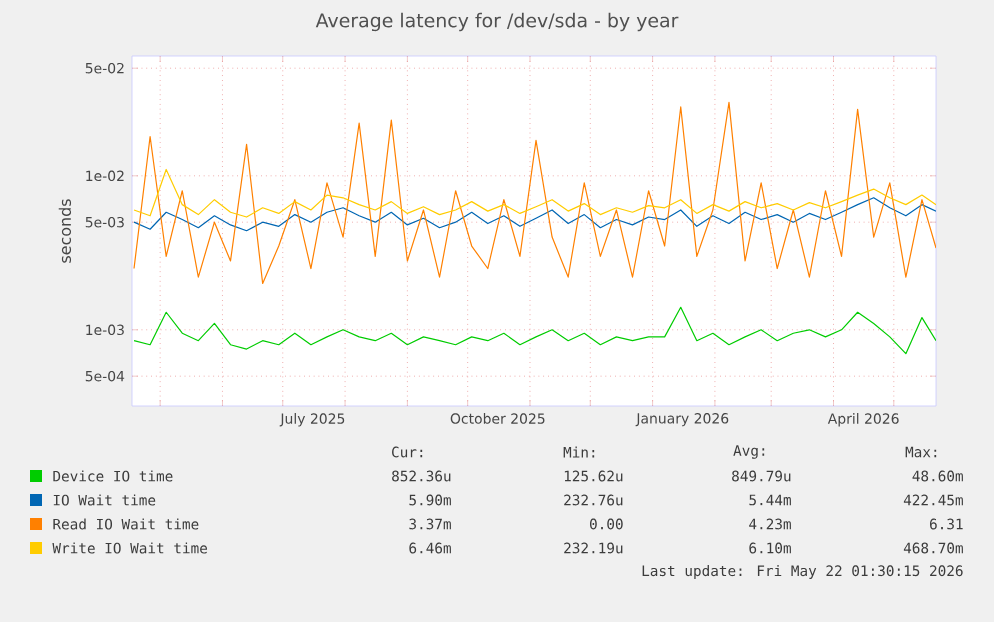 This screenshot has width=994, height=622. Describe the element at coordinates (497, 22) in the screenshot. I see `chart-title: Average latency for /dev/sda - by year` at that location.